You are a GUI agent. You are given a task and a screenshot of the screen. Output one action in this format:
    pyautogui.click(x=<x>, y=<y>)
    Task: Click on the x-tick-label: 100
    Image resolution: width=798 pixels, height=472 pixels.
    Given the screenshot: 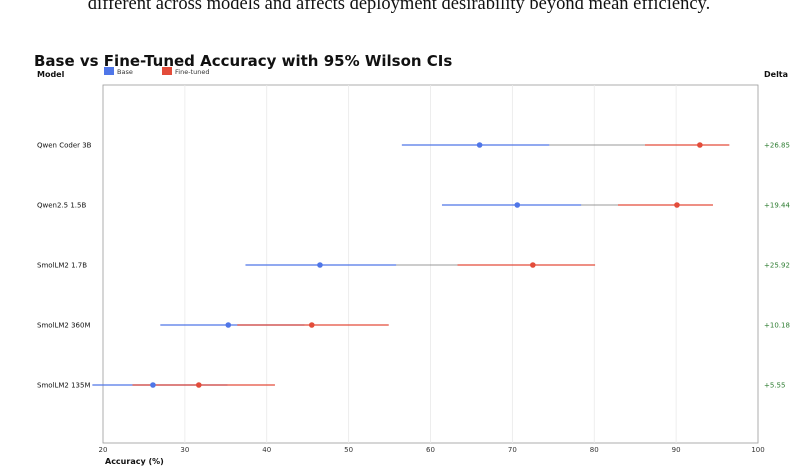 What is the action you would take?
    pyautogui.click(x=757, y=450)
    